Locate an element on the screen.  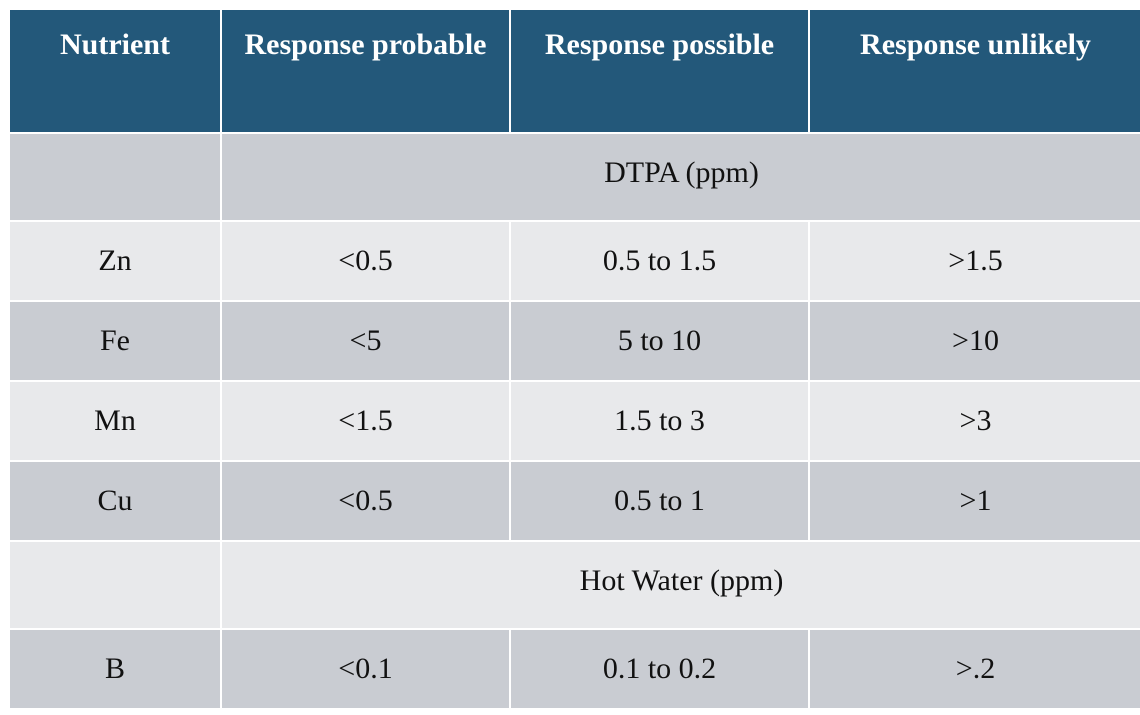
cell-possible: 0.5 to 1.5 is located at coordinates (659, 261).